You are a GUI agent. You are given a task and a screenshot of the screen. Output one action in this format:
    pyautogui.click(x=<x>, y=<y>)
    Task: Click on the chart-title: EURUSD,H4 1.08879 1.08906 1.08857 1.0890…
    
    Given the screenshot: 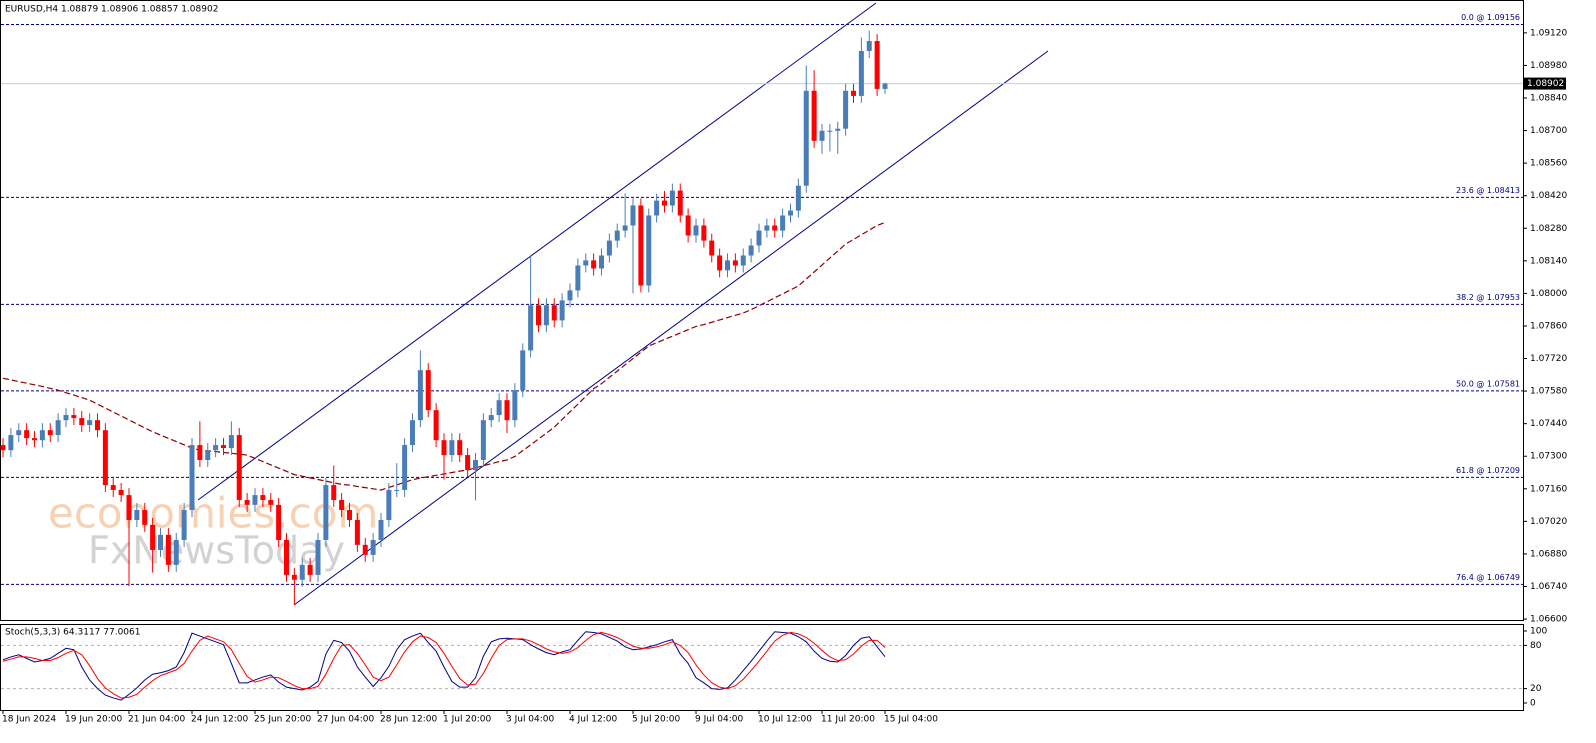 What is the action you would take?
    pyautogui.click(x=111, y=10)
    